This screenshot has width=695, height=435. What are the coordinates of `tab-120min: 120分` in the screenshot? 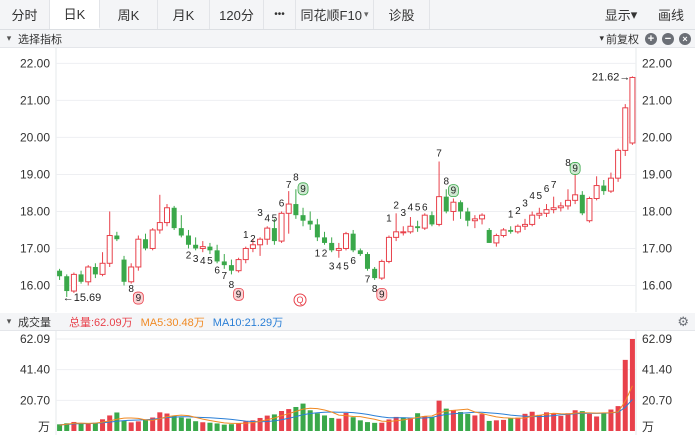 It's located at (237, 14).